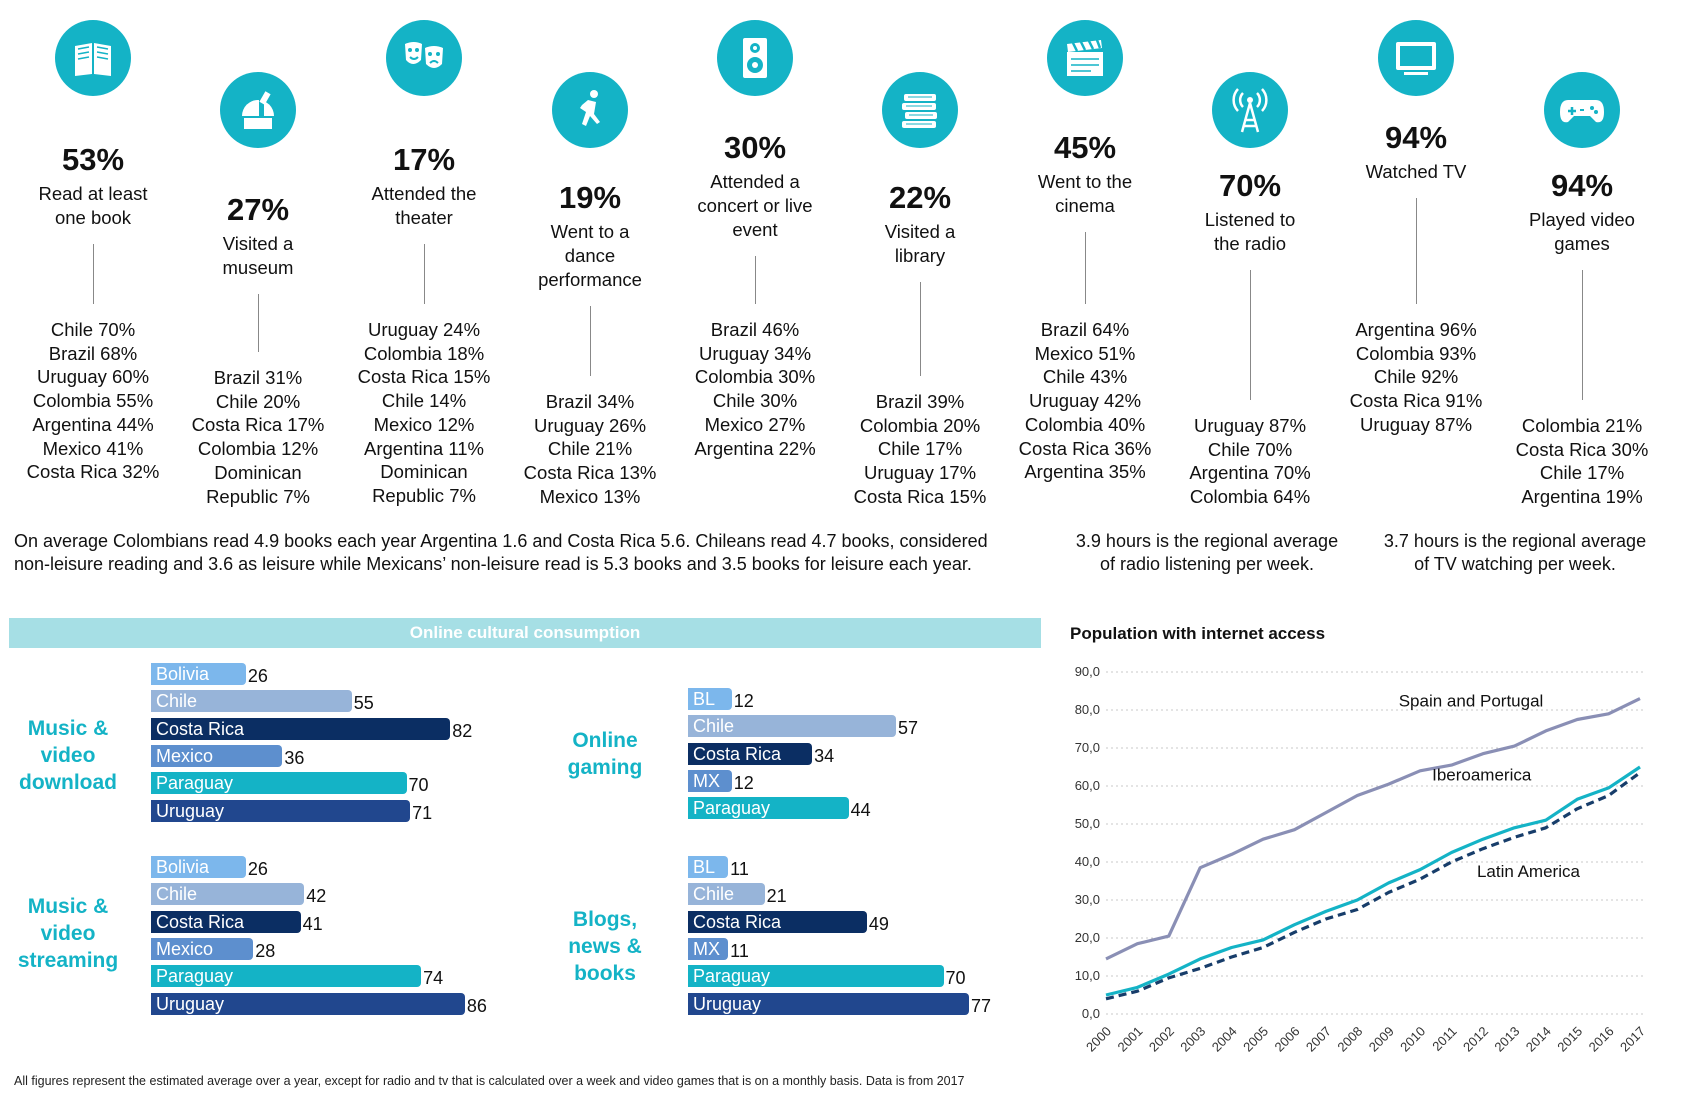 This screenshot has height=1100, width=1682. What do you see at coordinates (590, 197) in the screenshot?
I see `stat-percentage: 19%` at bounding box center [590, 197].